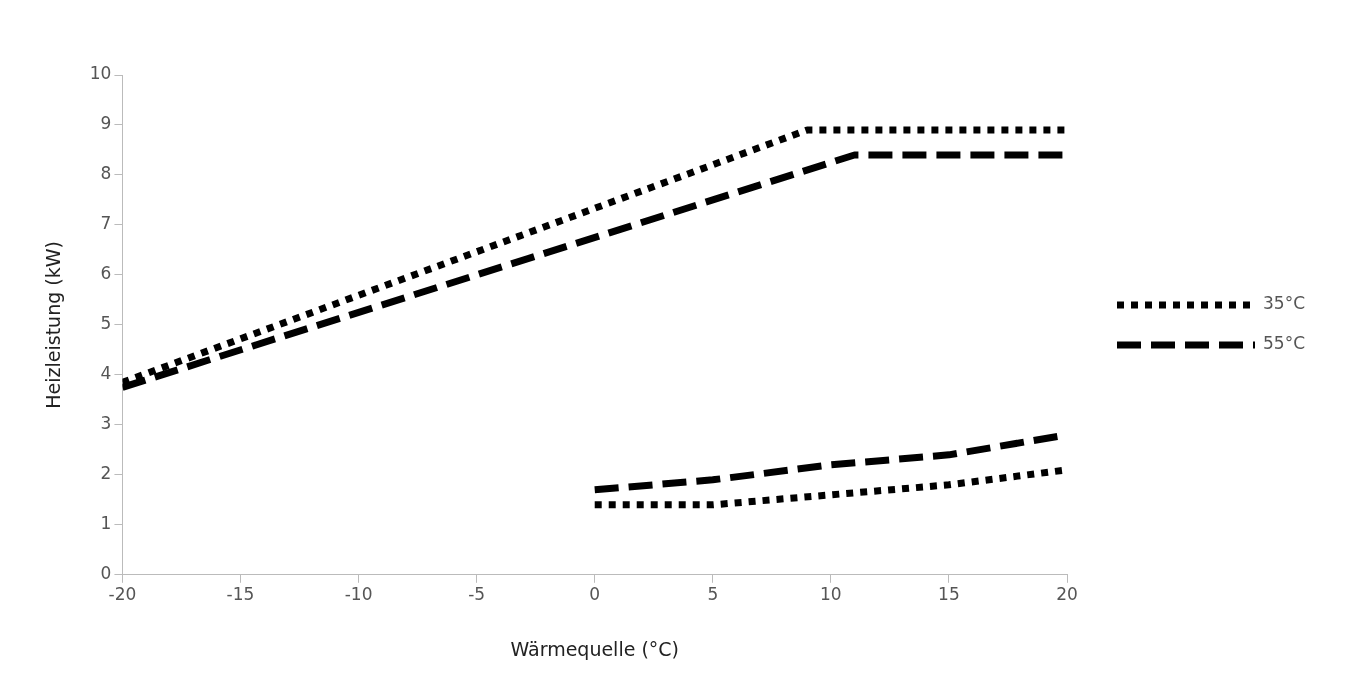 The image size is (1367, 696). Describe the element at coordinates (106, 273) in the screenshot. I see `y-tick-label: 6` at that location.